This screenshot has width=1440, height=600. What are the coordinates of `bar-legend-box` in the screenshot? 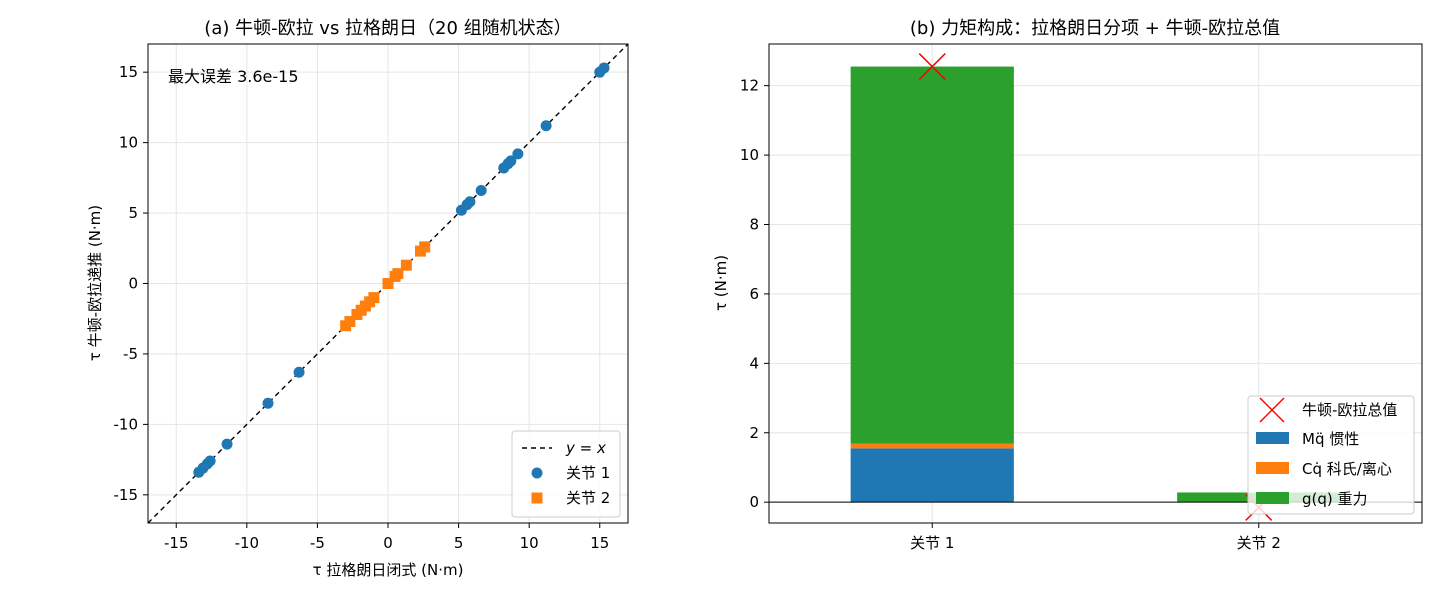 It's located at (1331, 455).